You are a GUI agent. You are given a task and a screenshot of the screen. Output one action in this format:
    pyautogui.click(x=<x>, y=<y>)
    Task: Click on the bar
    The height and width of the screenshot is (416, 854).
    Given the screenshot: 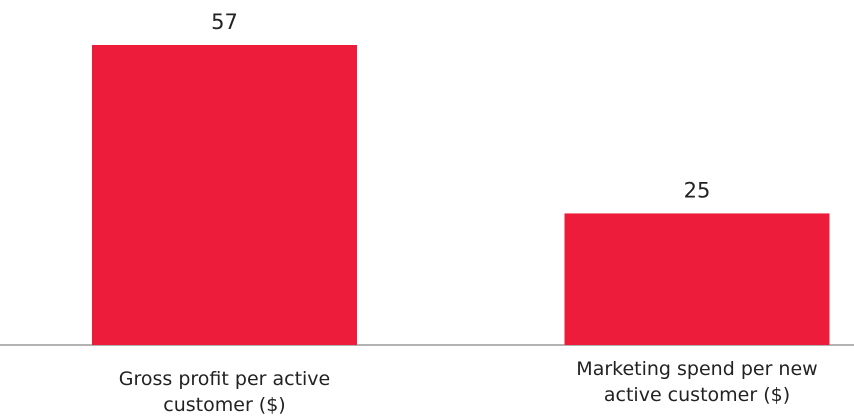 What is the action you would take?
    pyautogui.click(x=697, y=279)
    